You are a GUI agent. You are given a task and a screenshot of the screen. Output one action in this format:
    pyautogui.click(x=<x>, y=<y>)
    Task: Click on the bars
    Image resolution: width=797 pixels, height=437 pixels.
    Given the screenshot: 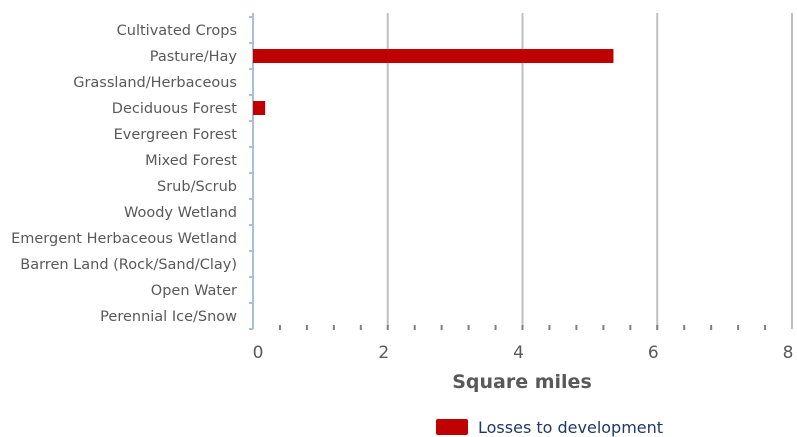 What is the action you would take?
    pyautogui.click(x=433, y=82)
    